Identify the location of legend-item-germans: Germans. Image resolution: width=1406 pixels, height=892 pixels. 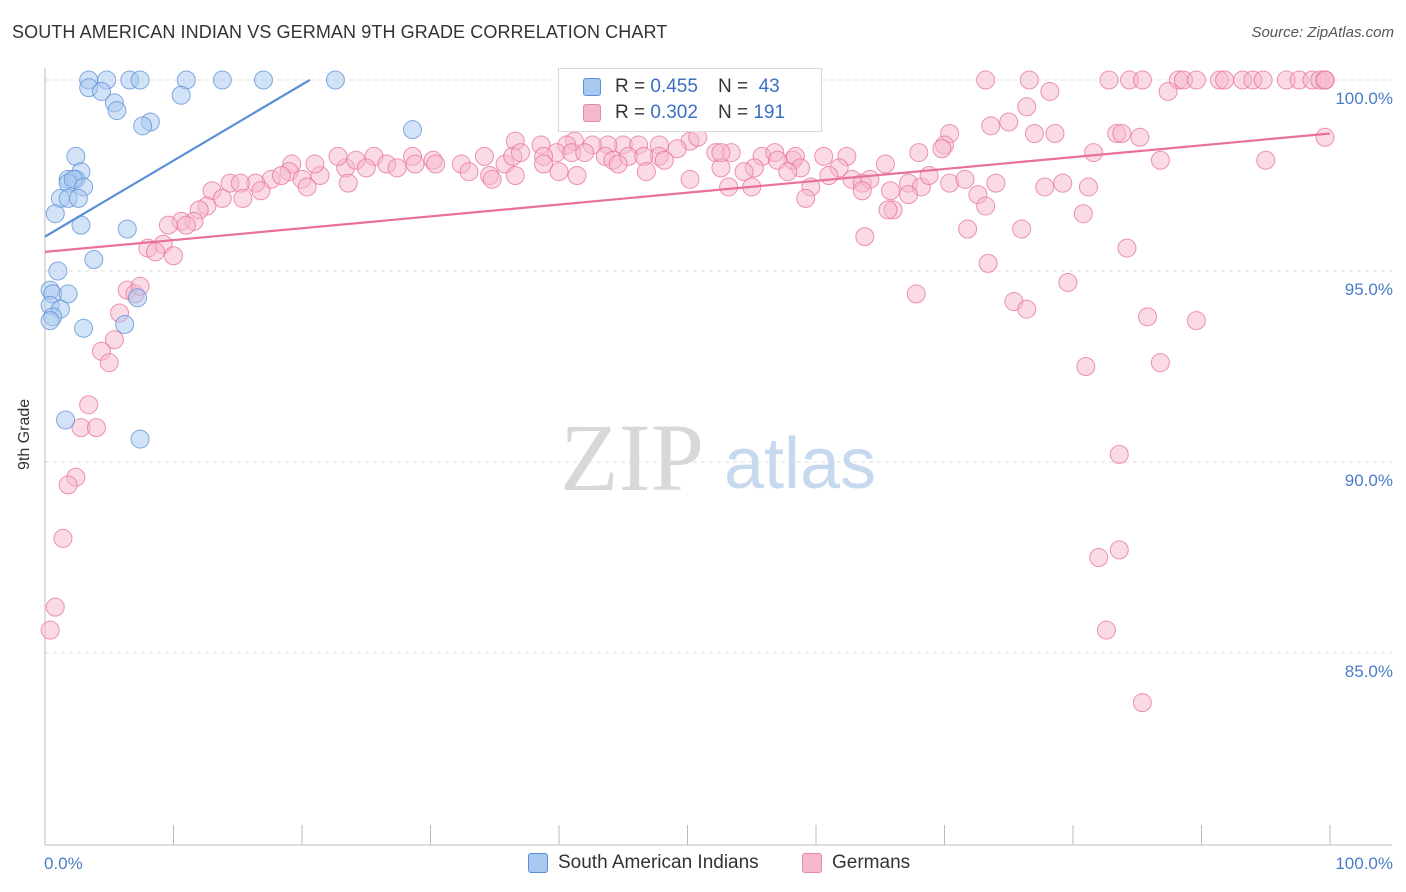
(856, 863).